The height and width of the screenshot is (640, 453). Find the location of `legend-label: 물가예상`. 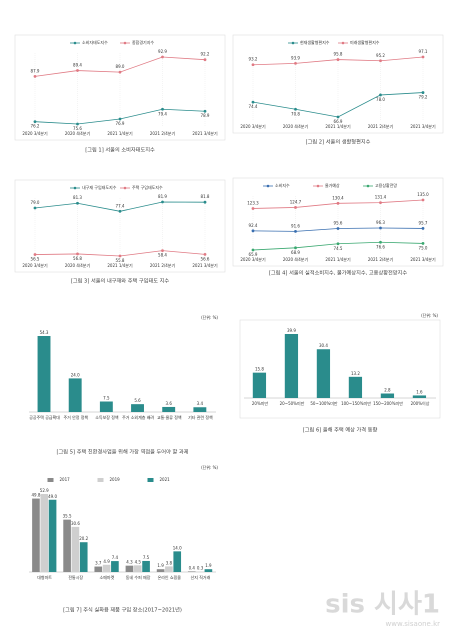

legend-label: 물가예상 is located at coordinates (332, 185).